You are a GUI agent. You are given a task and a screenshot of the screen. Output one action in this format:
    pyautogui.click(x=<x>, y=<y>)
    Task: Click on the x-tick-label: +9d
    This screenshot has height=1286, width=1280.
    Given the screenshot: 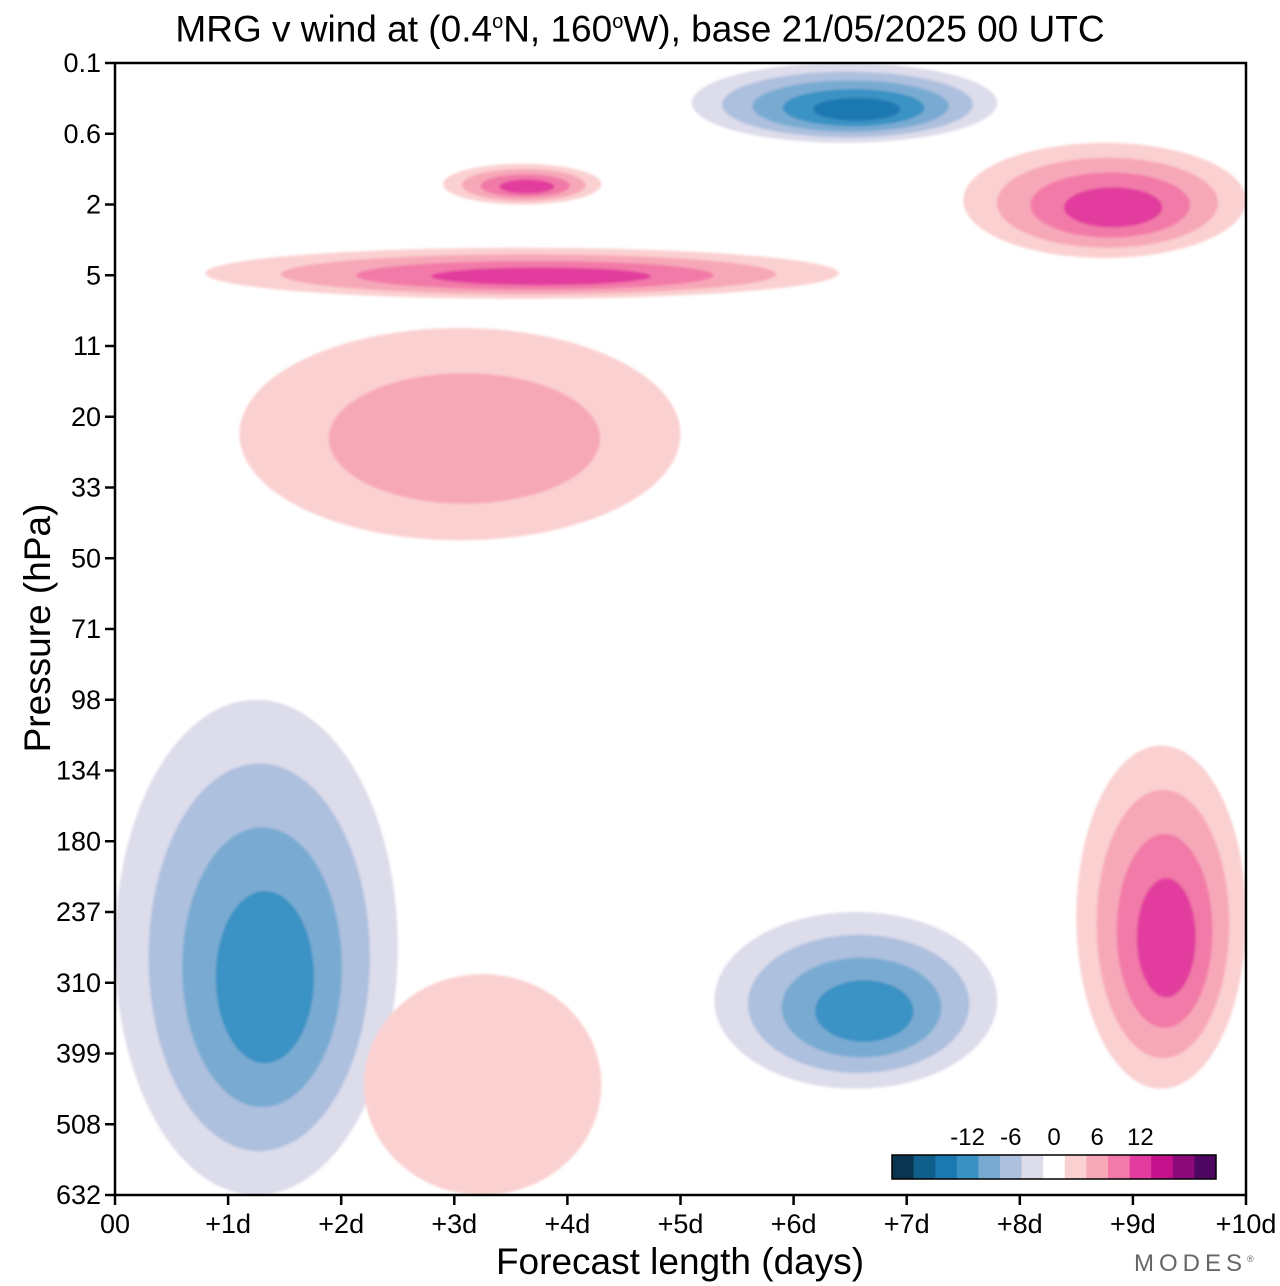 What is the action you would take?
    pyautogui.click(x=1133, y=1224)
    